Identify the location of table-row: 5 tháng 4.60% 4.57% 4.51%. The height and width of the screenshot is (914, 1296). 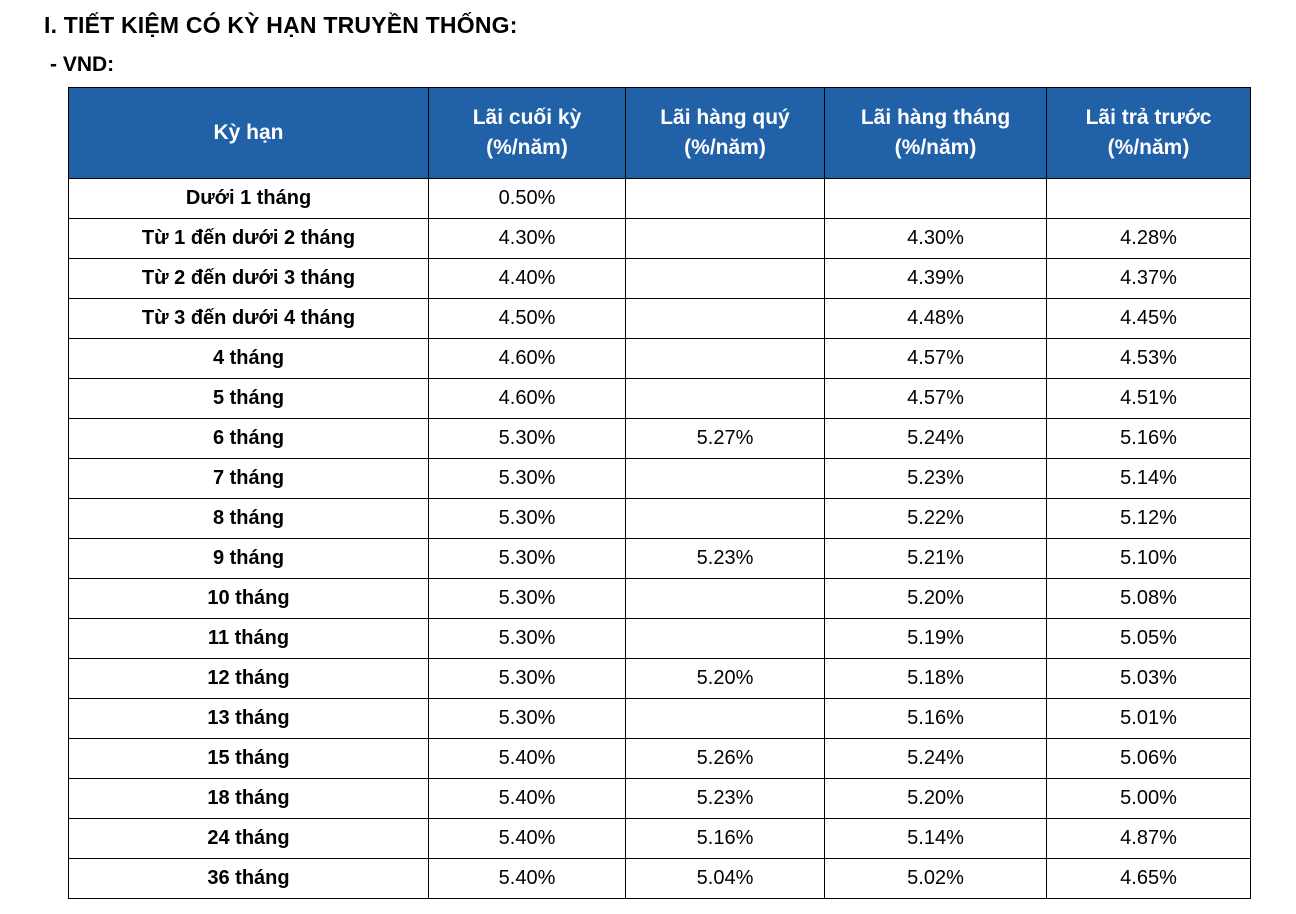
(659, 398).